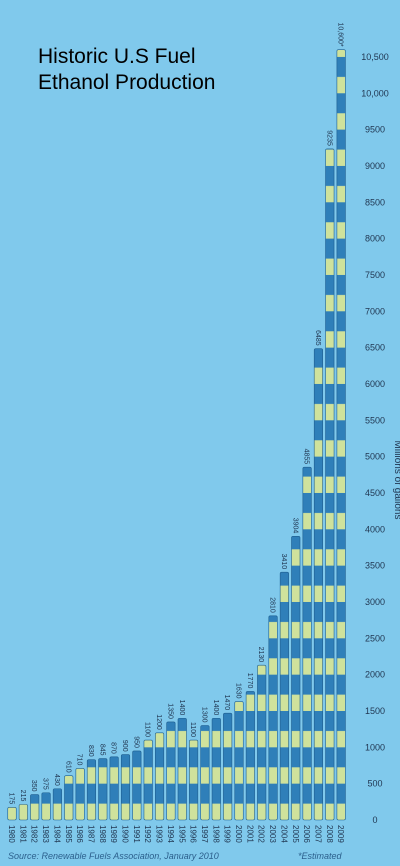 The image size is (400, 866). Describe the element at coordinates (169, 711) in the screenshot. I see `value-label: 1350` at that location.